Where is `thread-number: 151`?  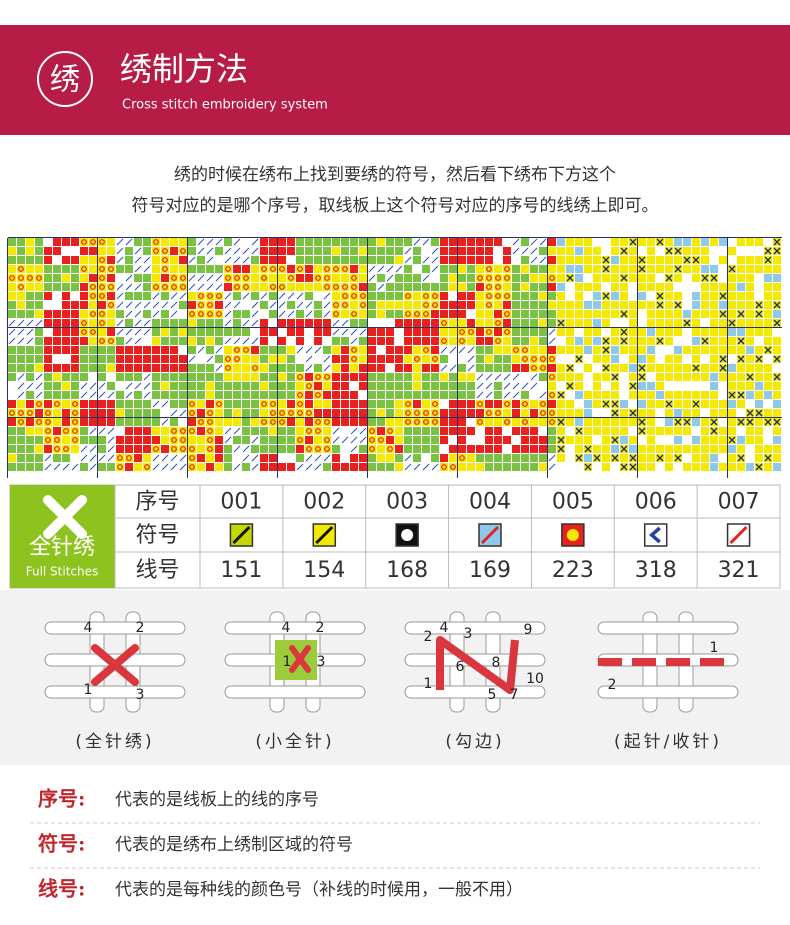 thread-number: 151 is located at coordinates (241, 570).